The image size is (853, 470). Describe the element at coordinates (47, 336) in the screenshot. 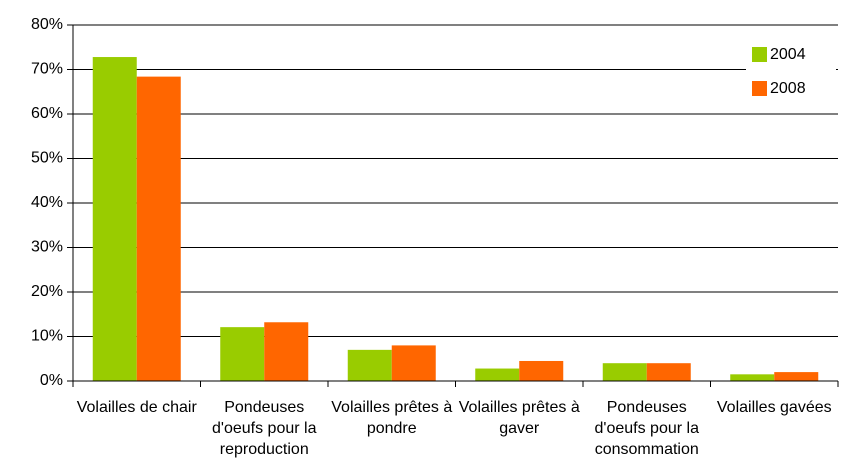

I see `y-tick-label: 10%` at that location.